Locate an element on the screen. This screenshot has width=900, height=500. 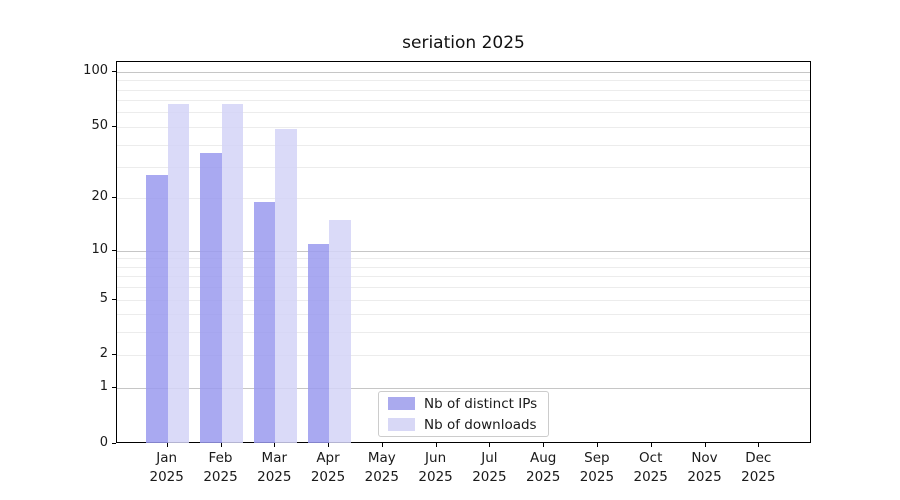
bar-ips-feb is located at coordinates (211, 297).